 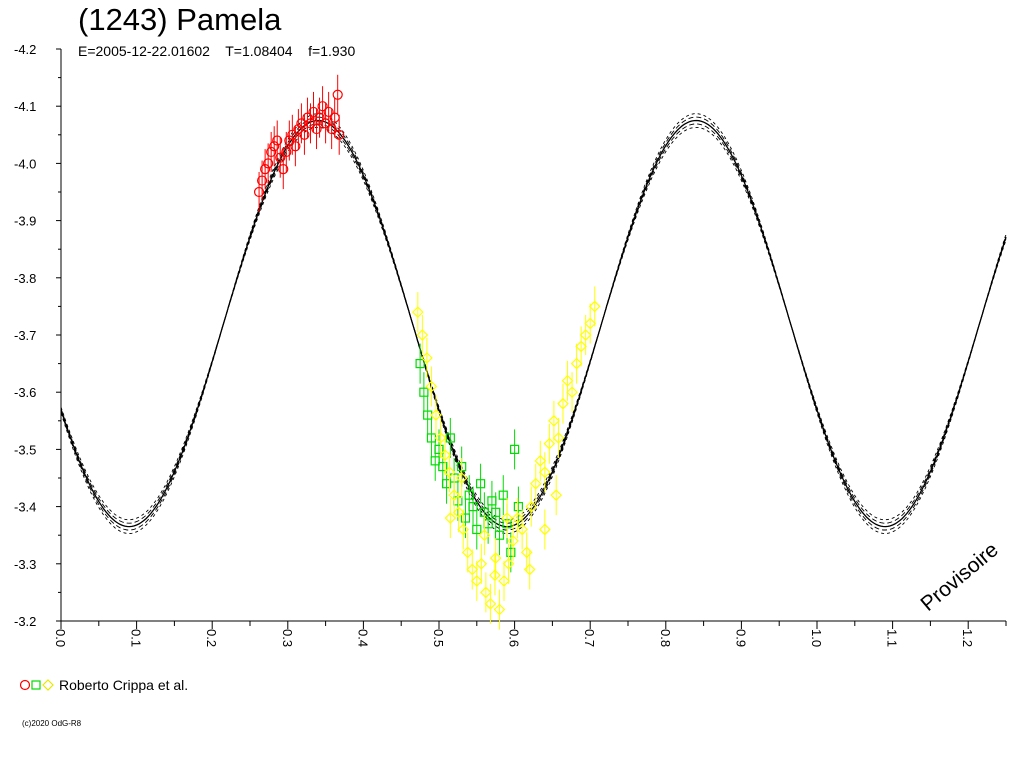 I want to click on series-circle, so click(x=299, y=143).